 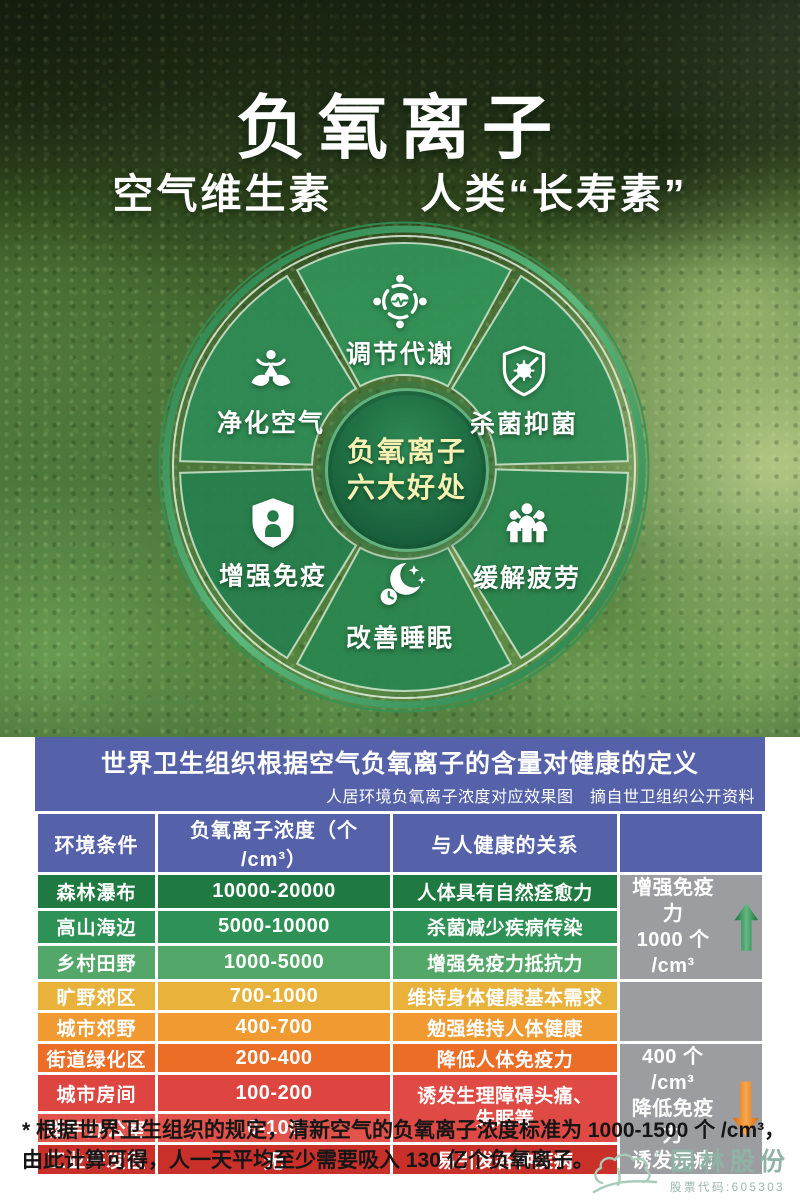 I want to click on up-arrow-icon, so click(x=746, y=927).